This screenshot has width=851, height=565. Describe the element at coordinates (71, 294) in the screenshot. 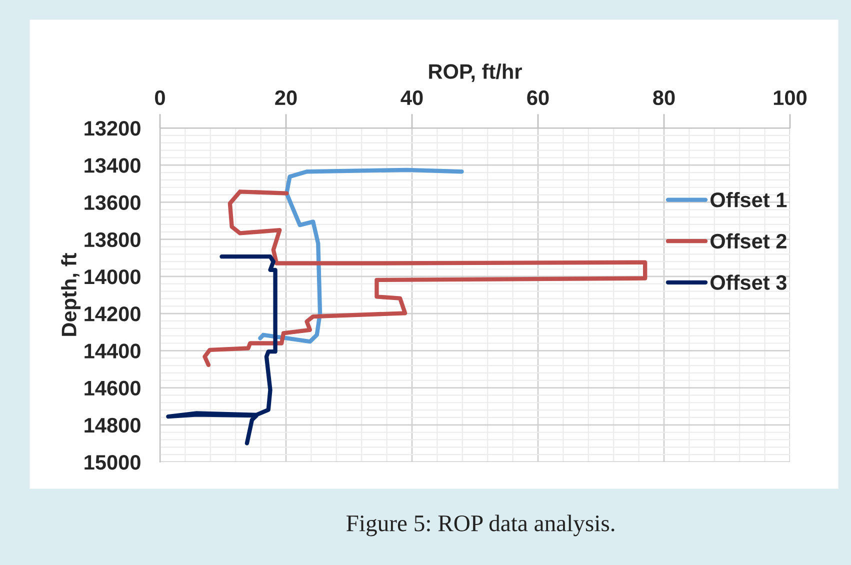

I see `y-axis-title: Depth, ft` at that location.